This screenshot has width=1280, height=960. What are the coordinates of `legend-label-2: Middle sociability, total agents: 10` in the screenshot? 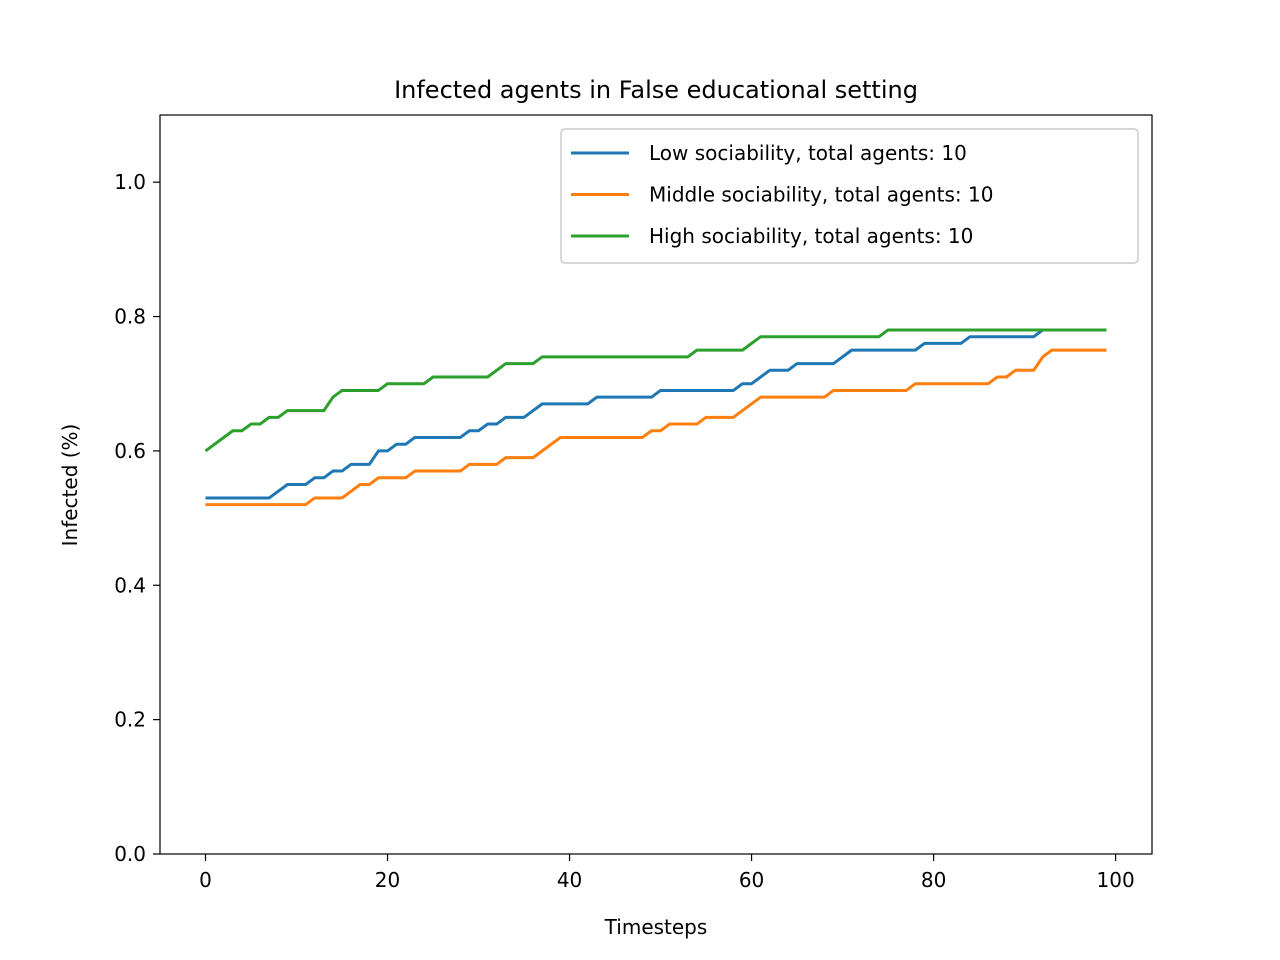 It's located at (821, 195).